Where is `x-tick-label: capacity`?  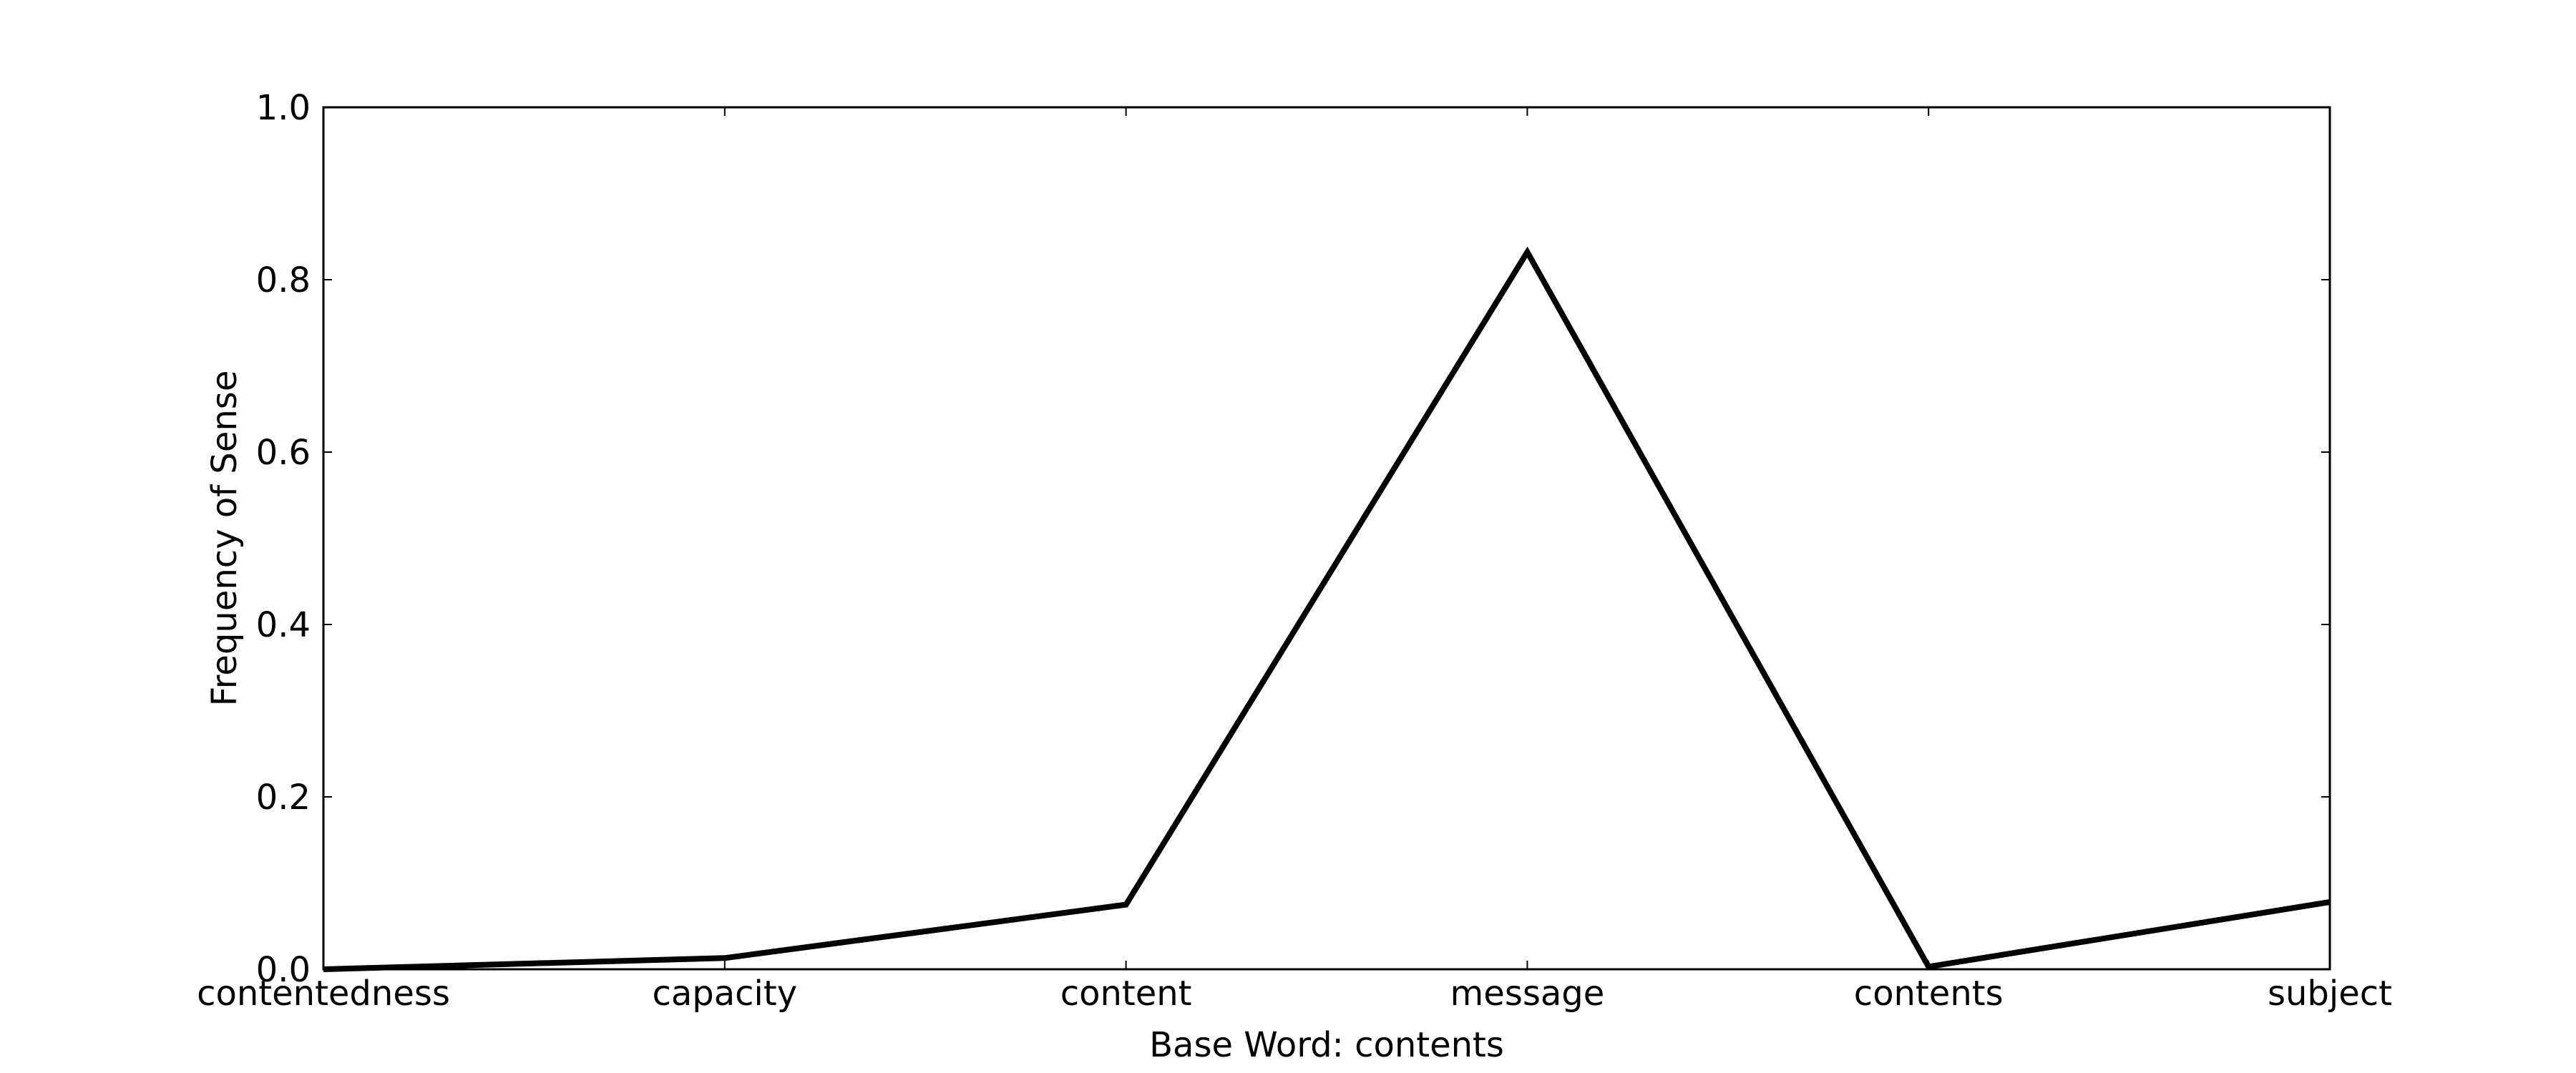
x-tick-label: capacity is located at coordinates (724, 994).